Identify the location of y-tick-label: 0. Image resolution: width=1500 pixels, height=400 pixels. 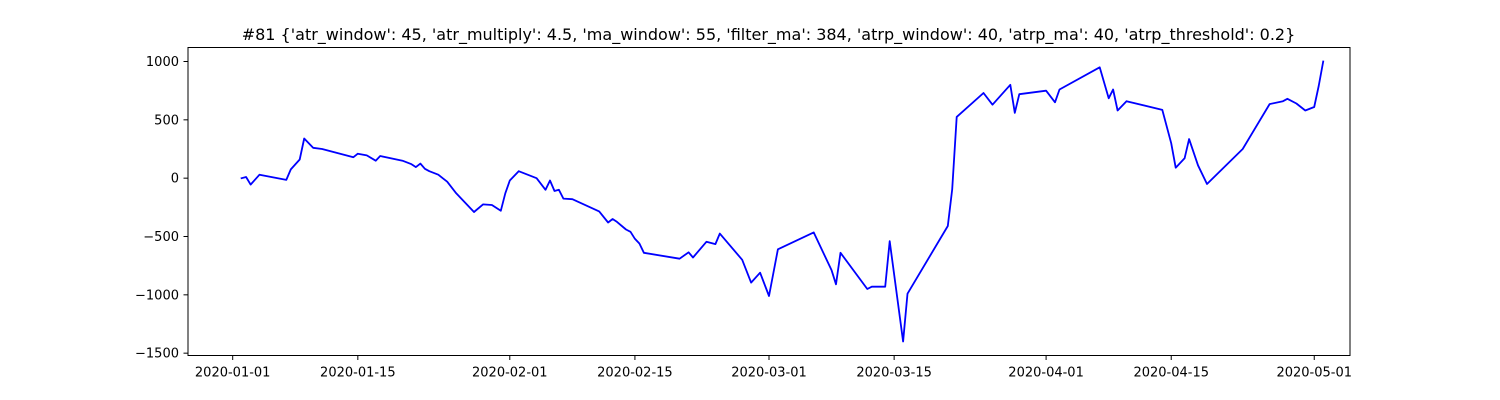
(175, 179).